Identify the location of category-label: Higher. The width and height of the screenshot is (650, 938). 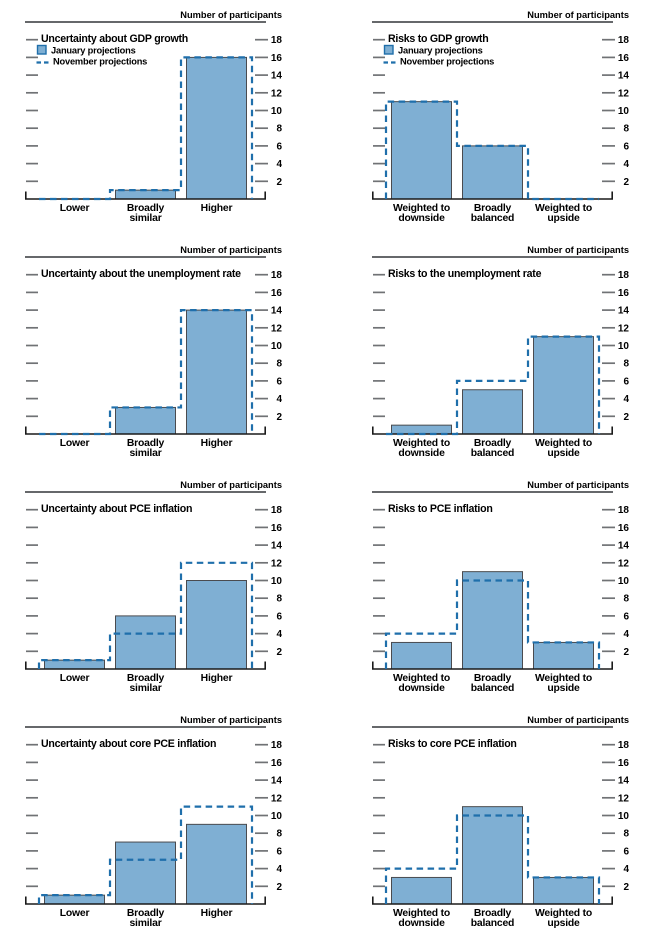
(217, 443).